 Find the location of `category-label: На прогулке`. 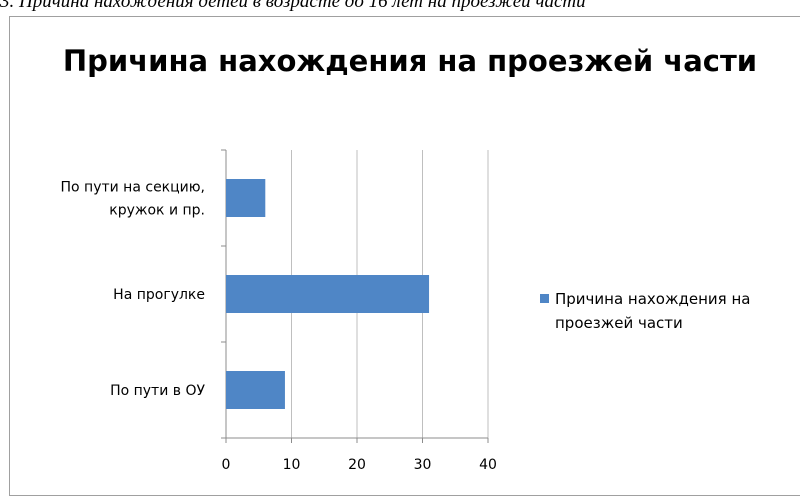

category-label: На прогулке is located at coordinates (159, 295).